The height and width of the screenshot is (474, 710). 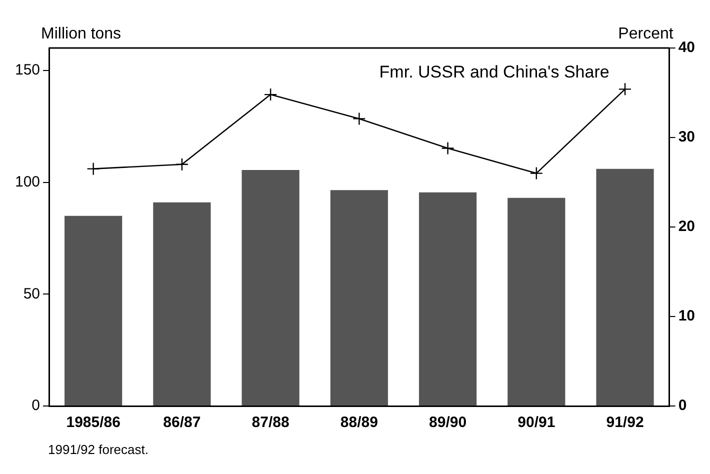 What do you see at coordinates (27, 70) in the screenshot?
I see `y-tick-label: 150` at bounding box center [27, 70].